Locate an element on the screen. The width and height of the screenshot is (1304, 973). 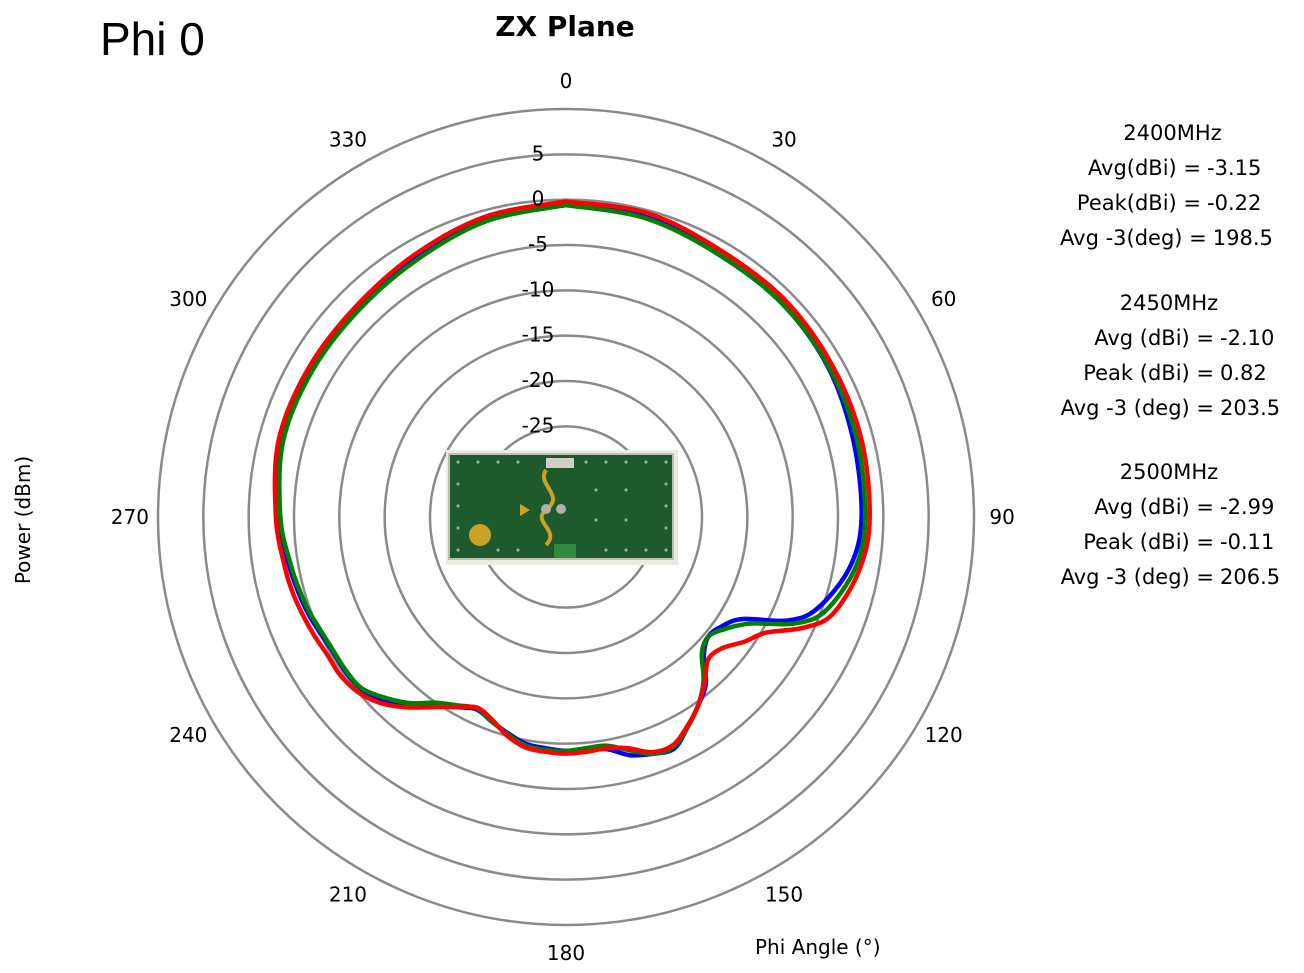
stats-row-peak: Peak (dBi) = -0.11 is located at coordinates (1169, 542).